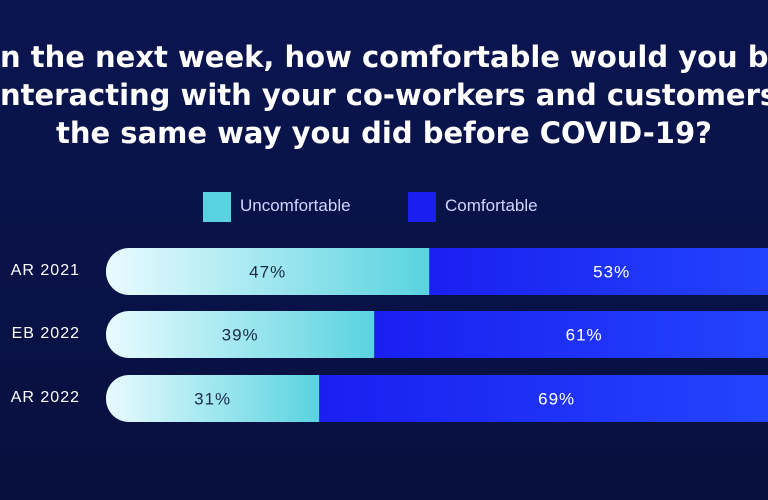 Image resolution: width=768 pixels, height=500 pixels. What do you see at coordinates (45, 270) in the screenshot?
I see `category-tick-label: AR 2021` at bounding box center [45, 270].